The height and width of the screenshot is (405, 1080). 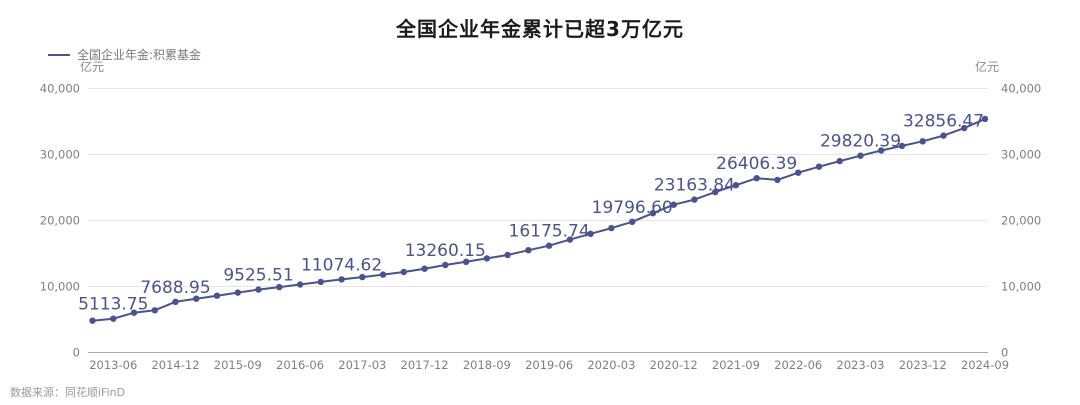 What do you see at coordinates (985, 365) in the screenshot?
I see `x-axis-tick-label: 2024-09` at bounding box center [985, 365].